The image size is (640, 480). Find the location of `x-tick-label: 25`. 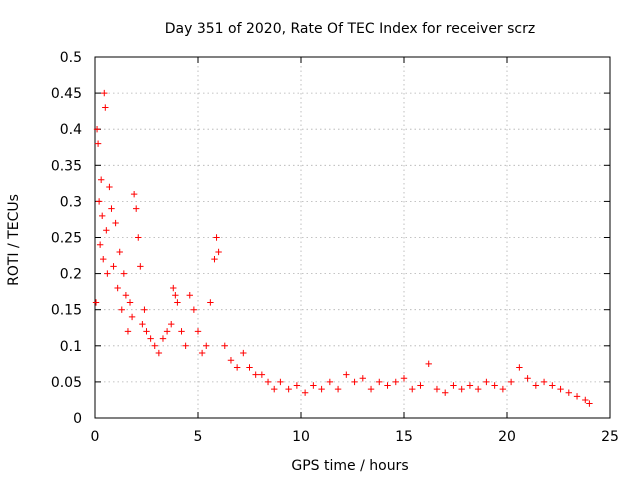

x-tick-label: 25 is located at coordinates (610, 437).